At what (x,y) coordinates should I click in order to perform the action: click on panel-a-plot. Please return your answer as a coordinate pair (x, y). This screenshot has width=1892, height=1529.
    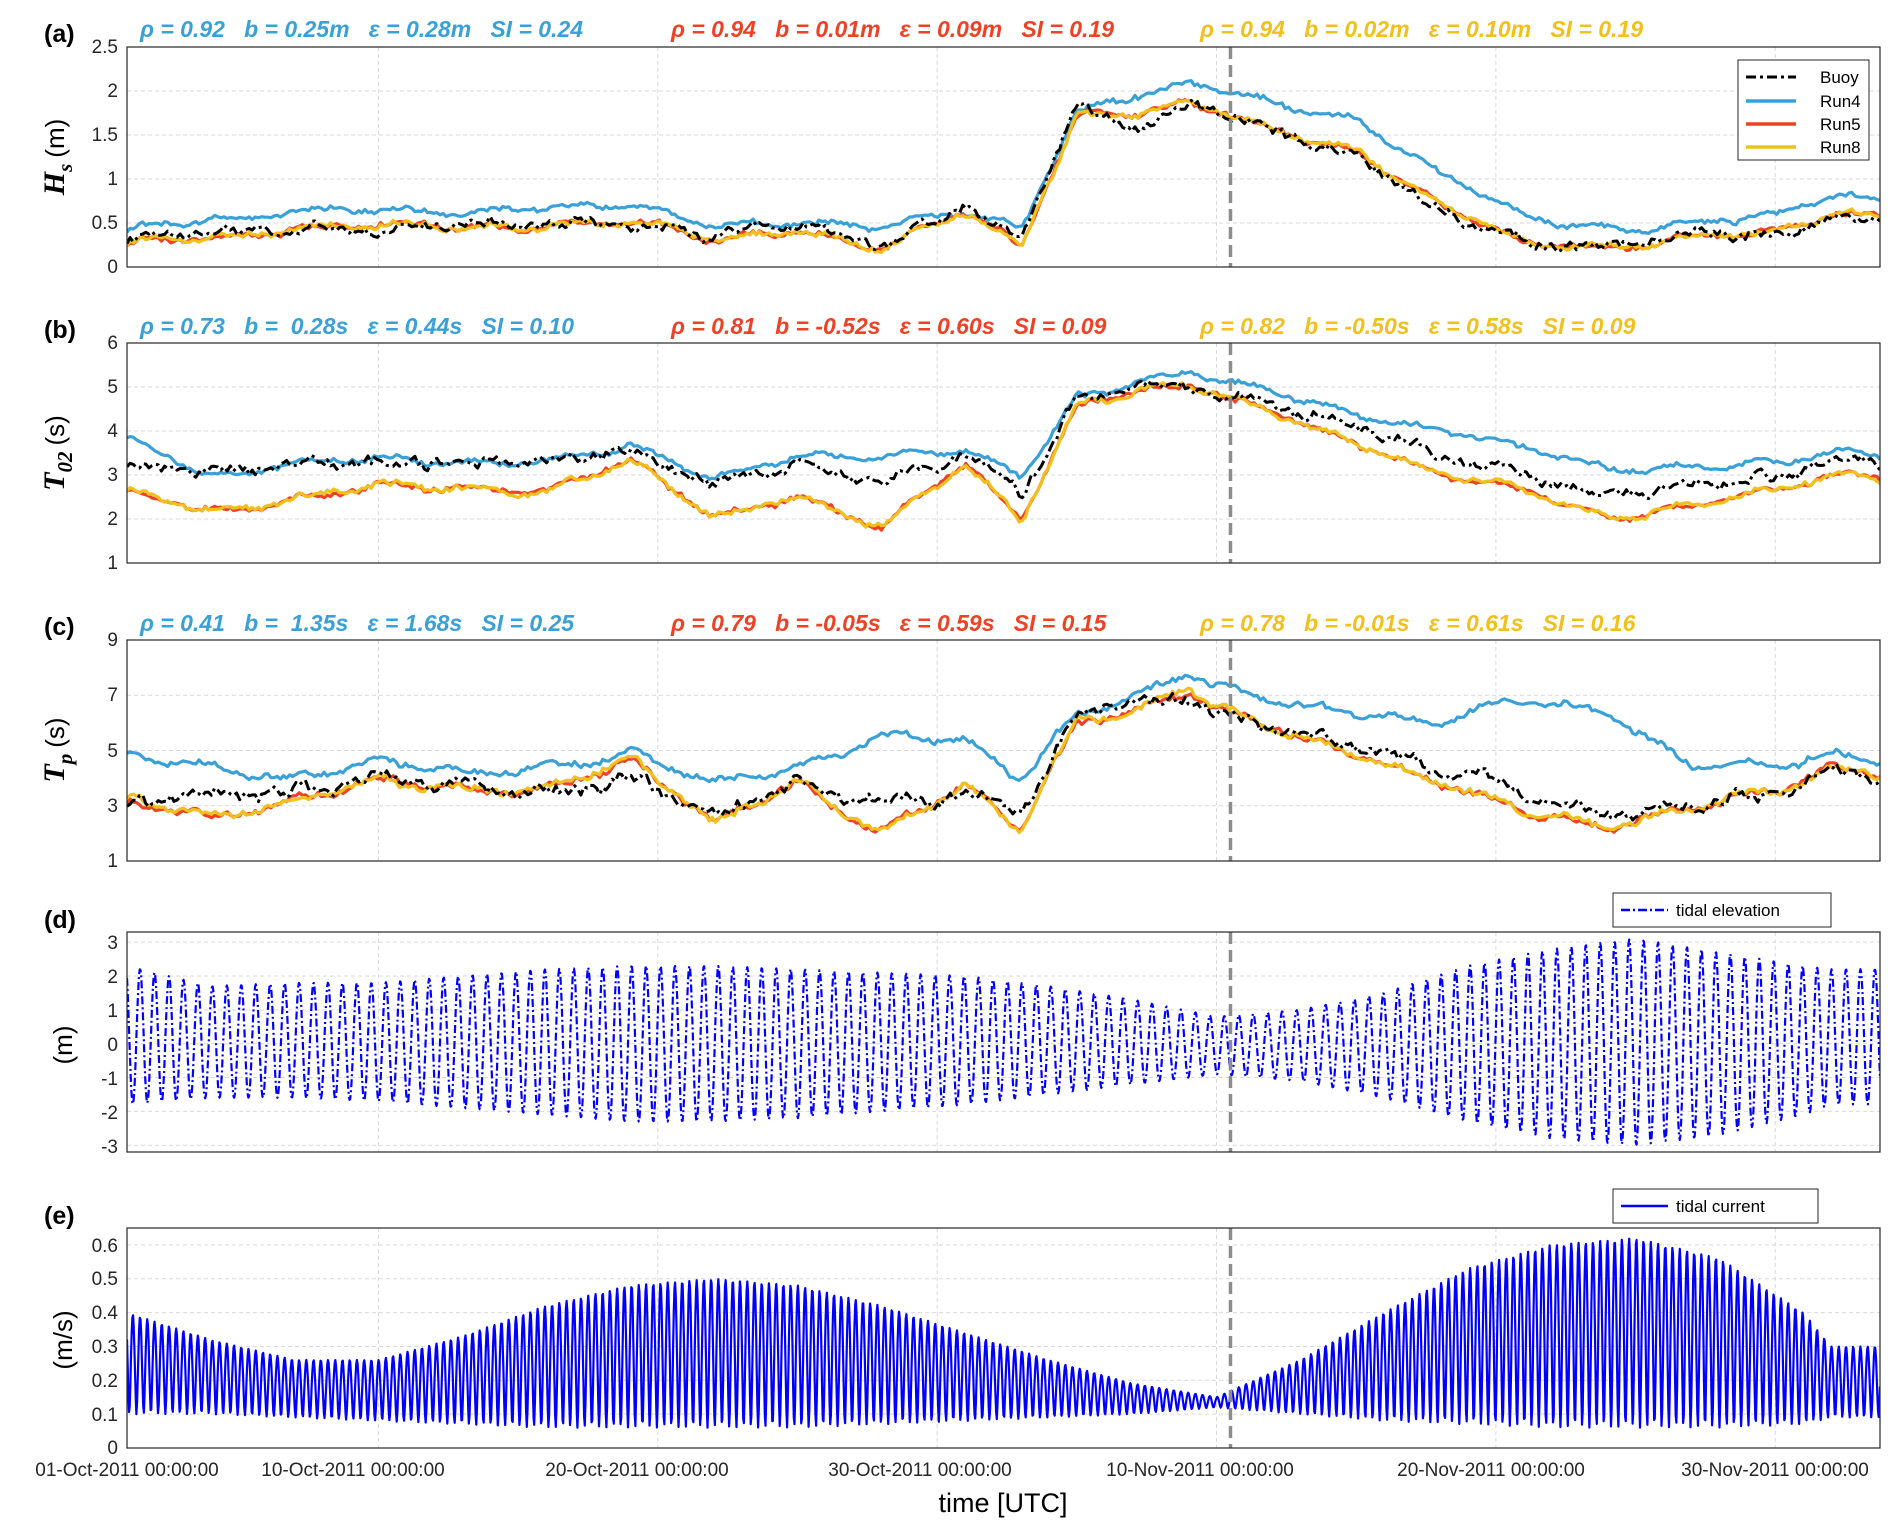
    Looking at the image, I should click on (1003, 157).